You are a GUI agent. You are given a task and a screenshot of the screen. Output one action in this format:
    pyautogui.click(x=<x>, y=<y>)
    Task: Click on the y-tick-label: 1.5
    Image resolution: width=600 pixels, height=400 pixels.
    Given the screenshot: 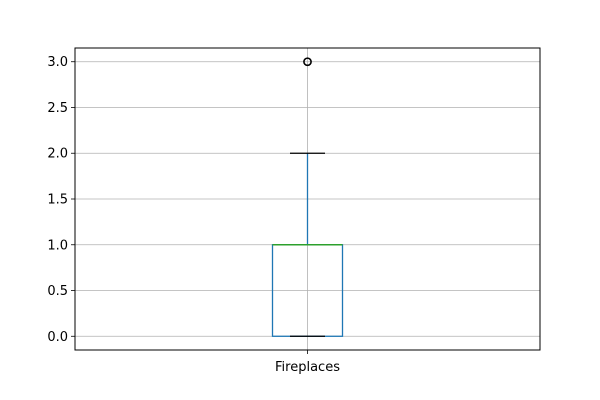 What is the action you would take?
    pyautogui.click(x=57, y=200)
    